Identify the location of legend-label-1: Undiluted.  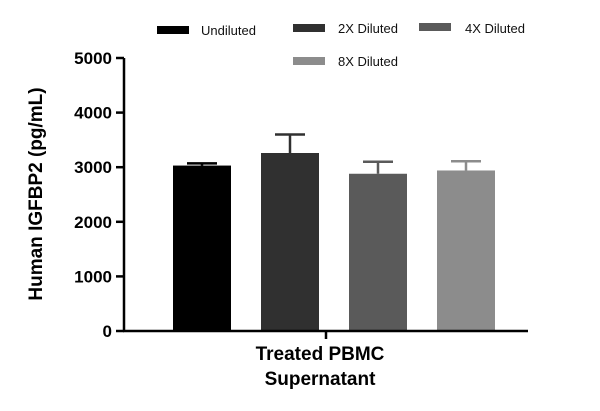
(228, 30).